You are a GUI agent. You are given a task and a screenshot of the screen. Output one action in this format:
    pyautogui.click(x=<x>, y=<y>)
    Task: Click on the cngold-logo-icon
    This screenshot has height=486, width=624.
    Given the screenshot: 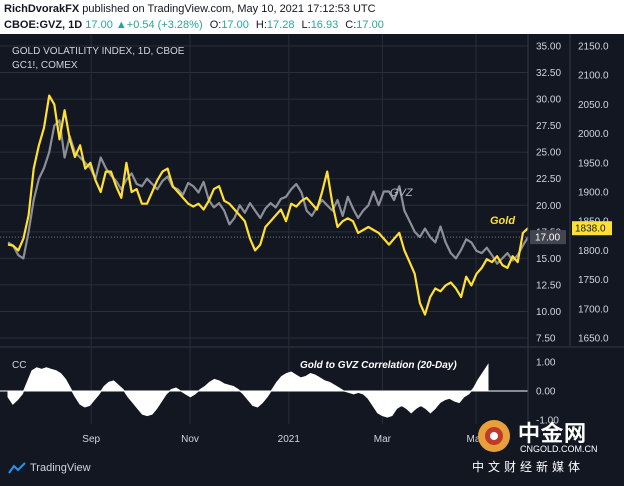 What is the action you would take?
    pyautogui.click(x=494, y=436)
    